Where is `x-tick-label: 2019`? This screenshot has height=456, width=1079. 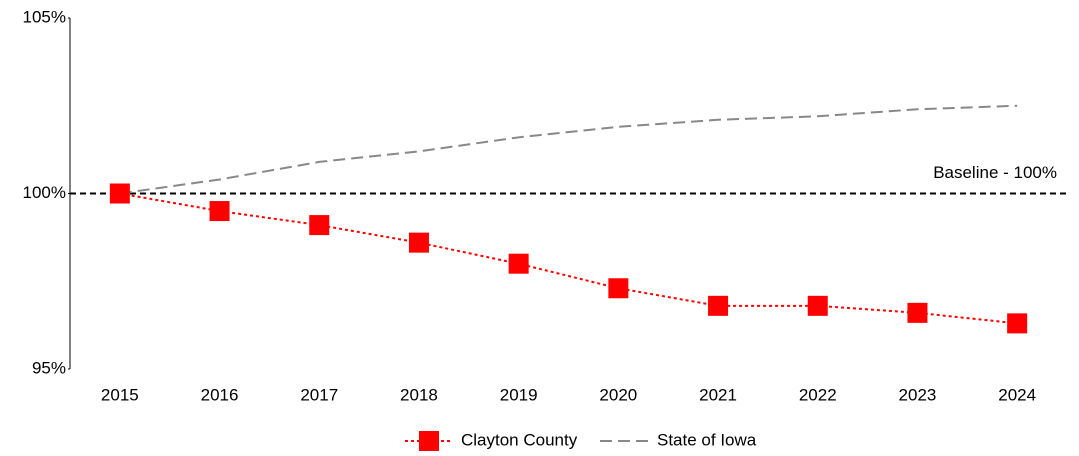
x-tick-label: 2019 is located at coordinates (519, 394).